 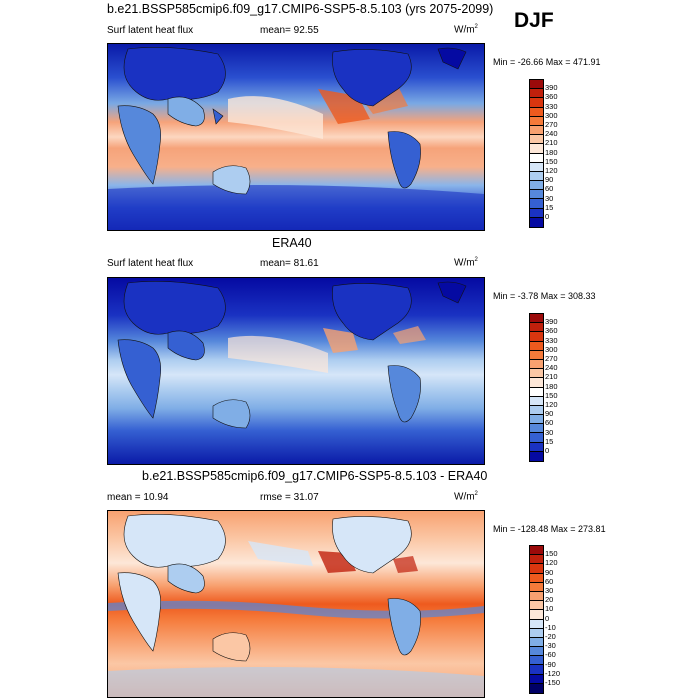 I want to click on panel1-units: W/m2, so click(x=466, y=29).